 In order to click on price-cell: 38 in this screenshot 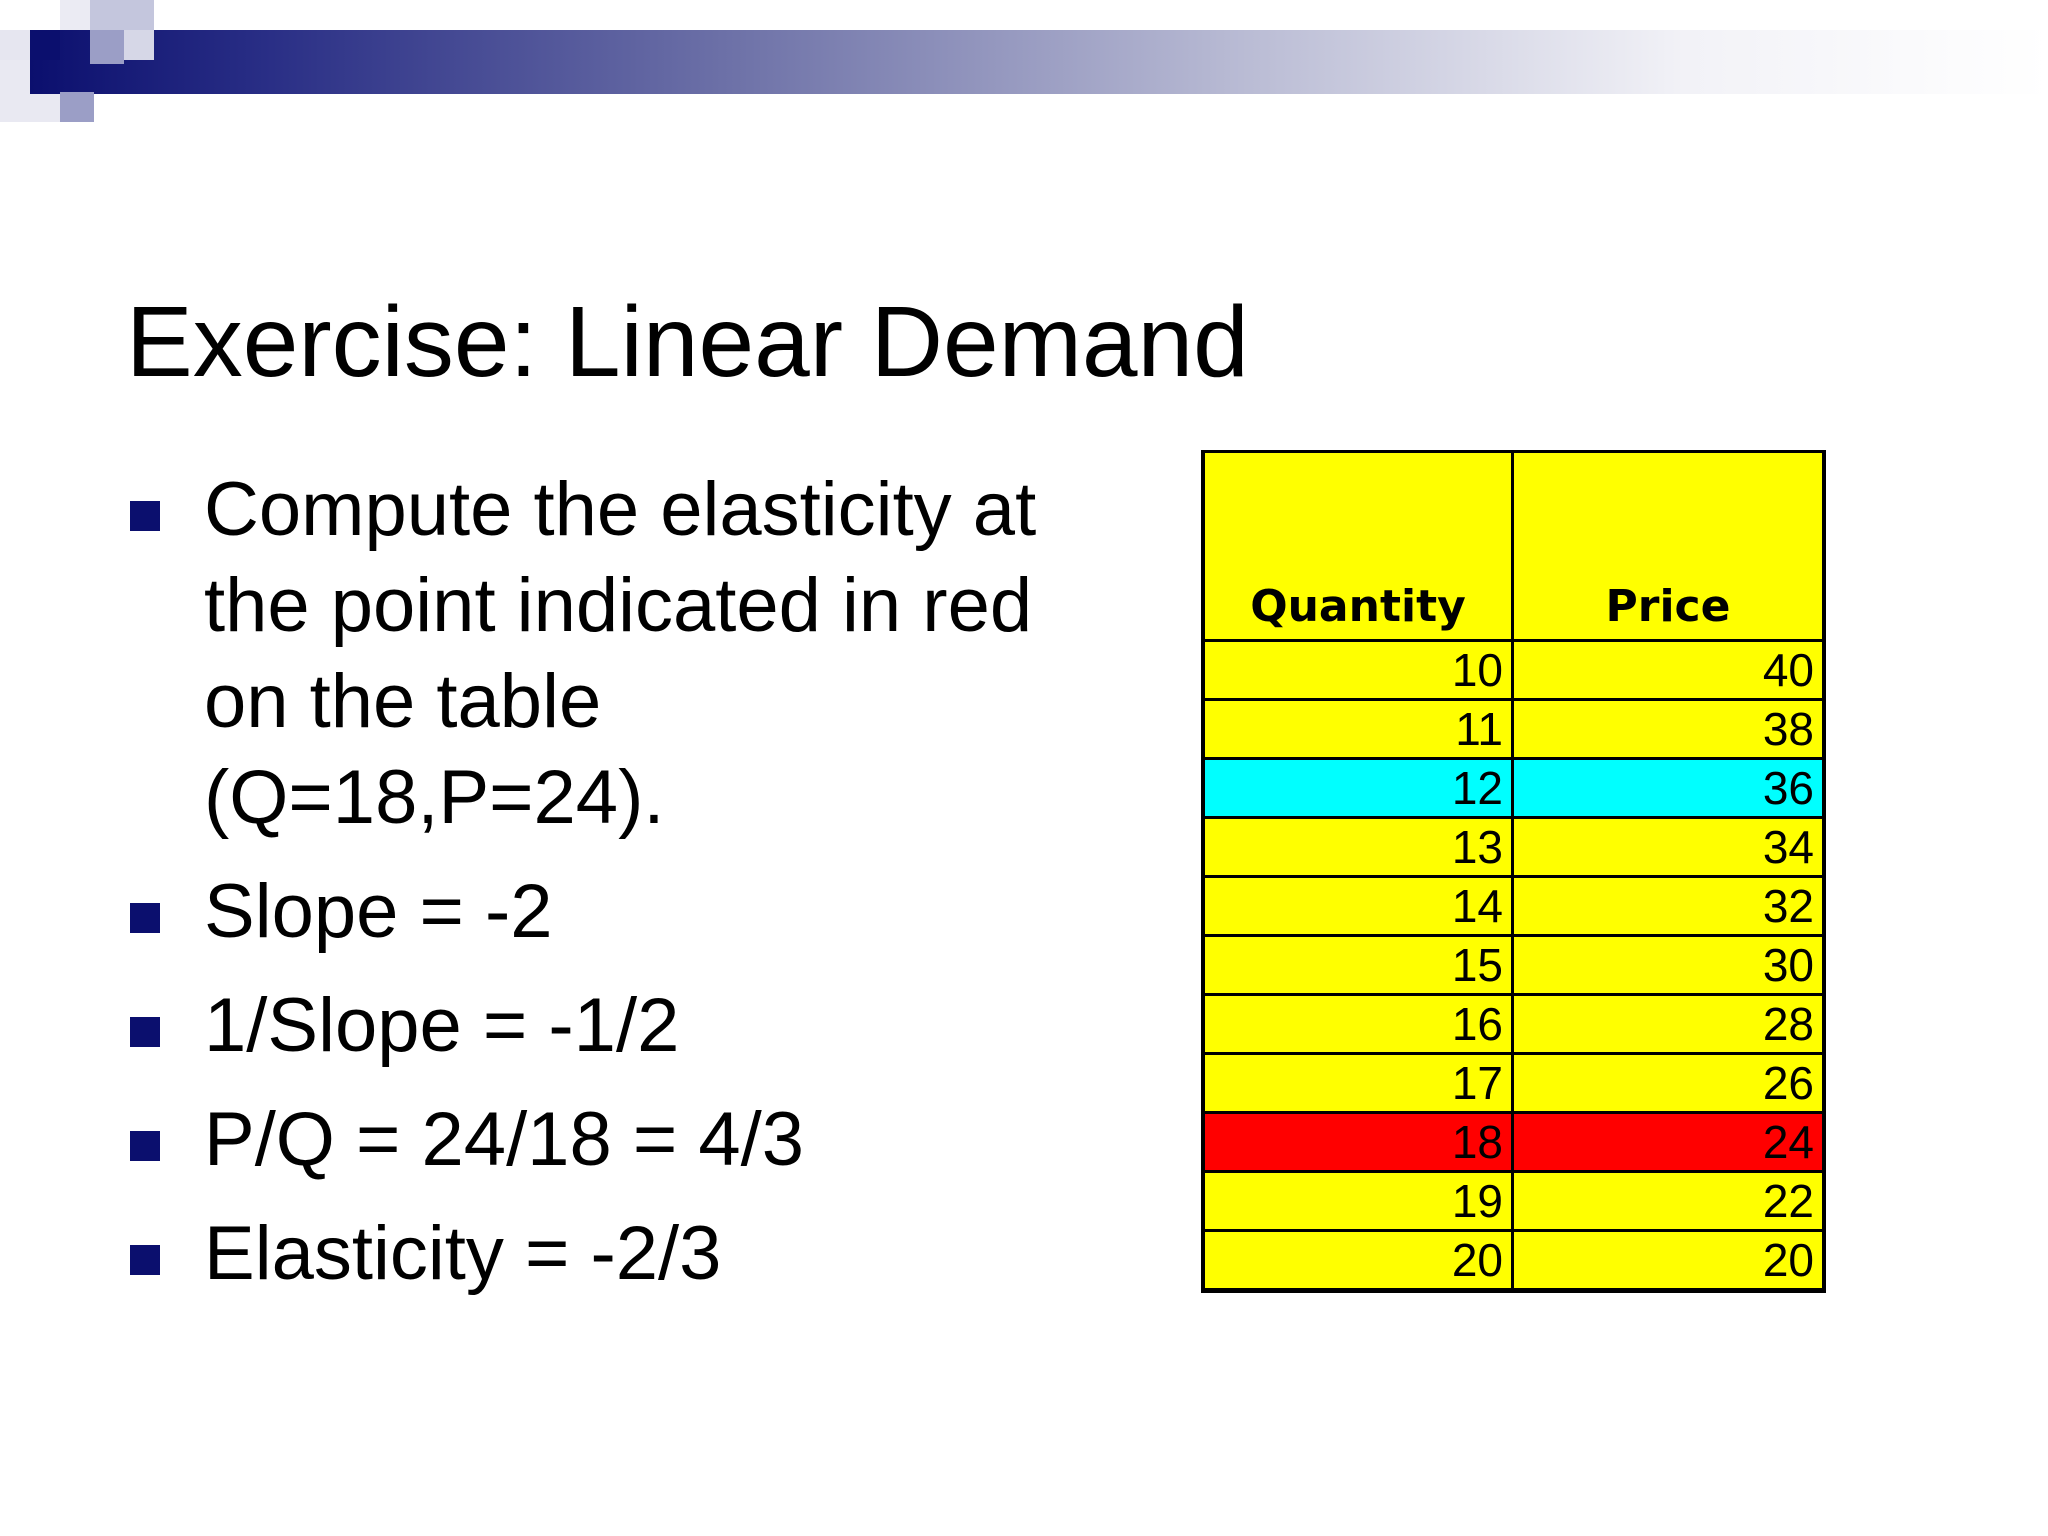, I will do `click(1668, 729)`.